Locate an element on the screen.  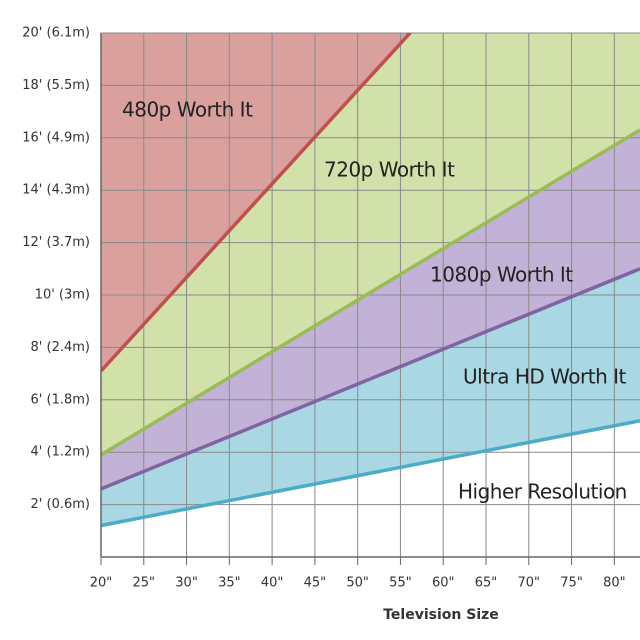
region-label: 720p Worth It is located at coordinates (389, 170).